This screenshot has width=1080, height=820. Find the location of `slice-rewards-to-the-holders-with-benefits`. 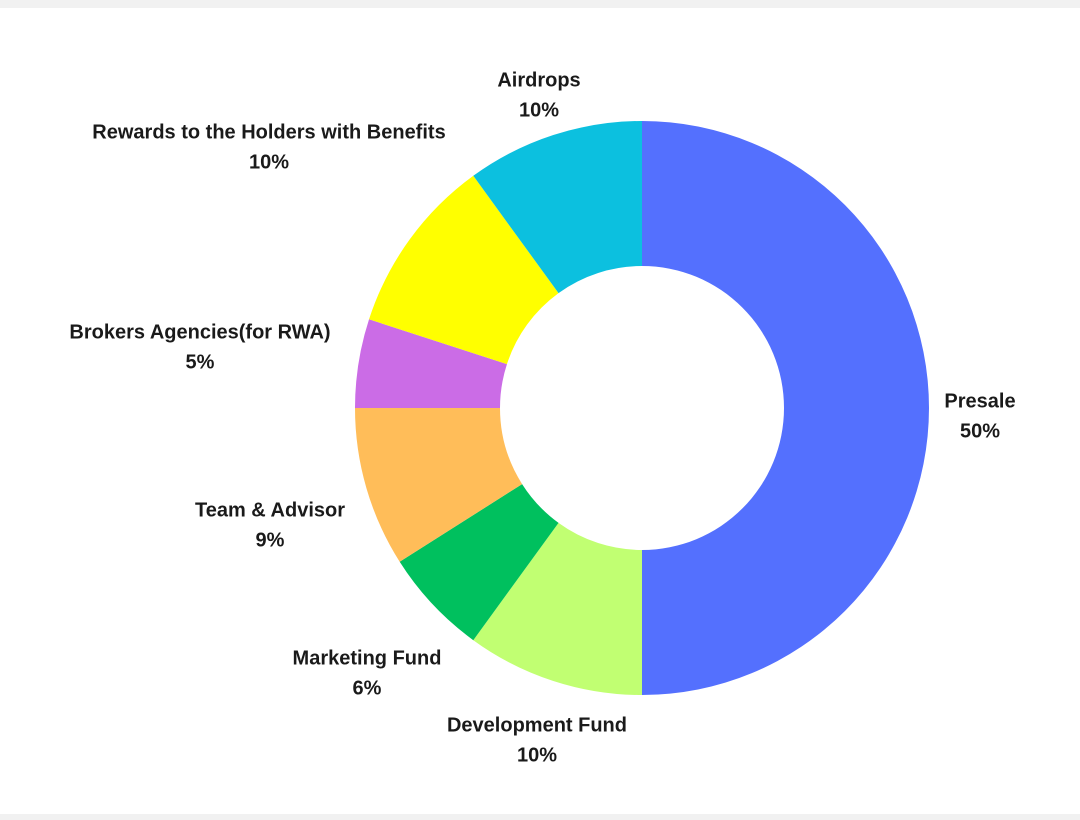

slice-rewards-to-the-holders-with-benefits is located at coordinates (464, 270).